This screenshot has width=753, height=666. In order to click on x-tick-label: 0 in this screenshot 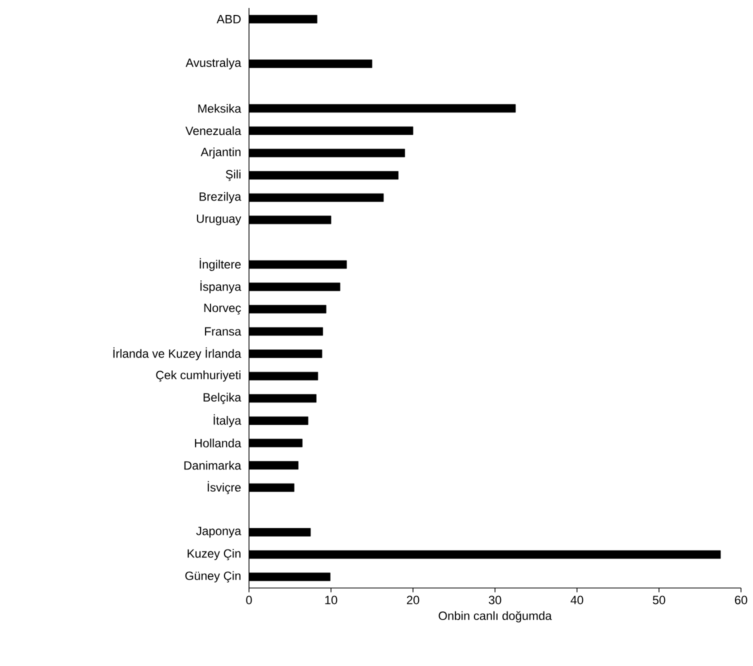, I will do `click(249, 600)`.